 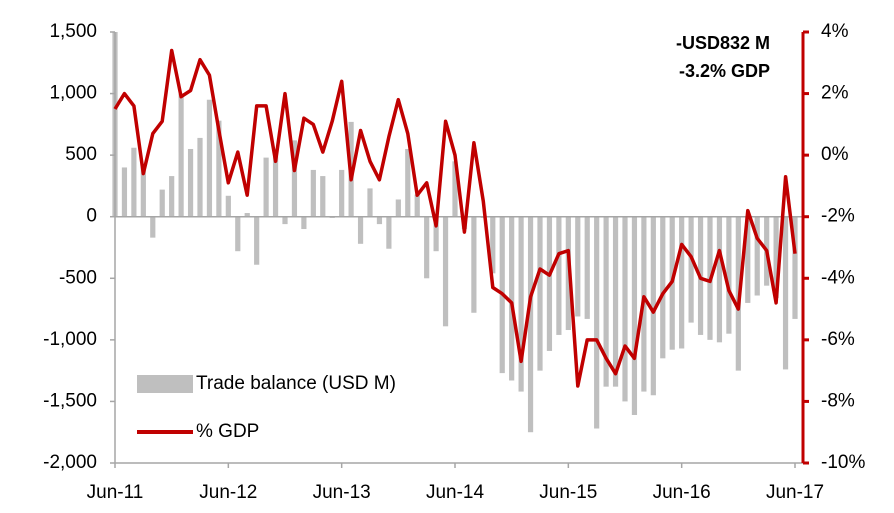 I want to click on x-tick-label: Jun-13, so click(x=342, y=492).